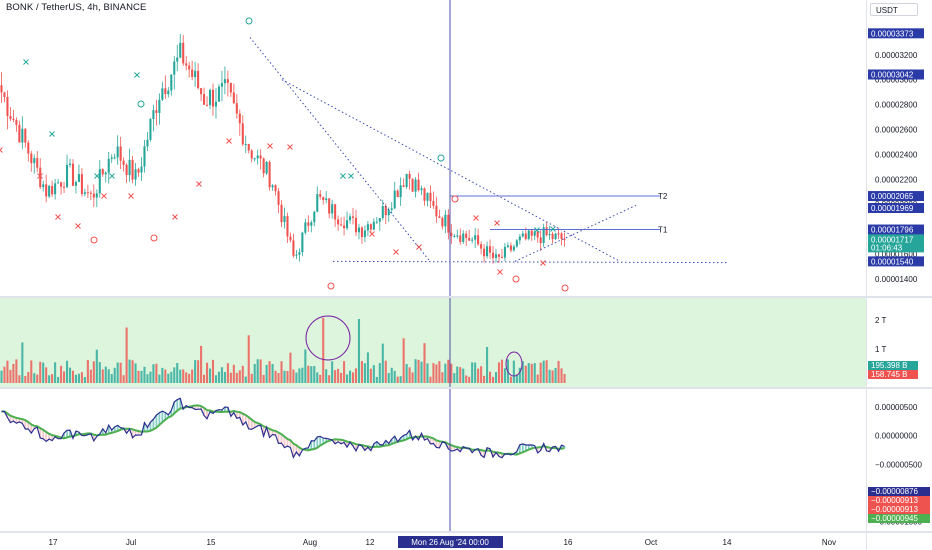  What do you see at coordinates (651, 542) in the screenshot?
I see `time-tick: Oct` at bounding box center [651, 542].